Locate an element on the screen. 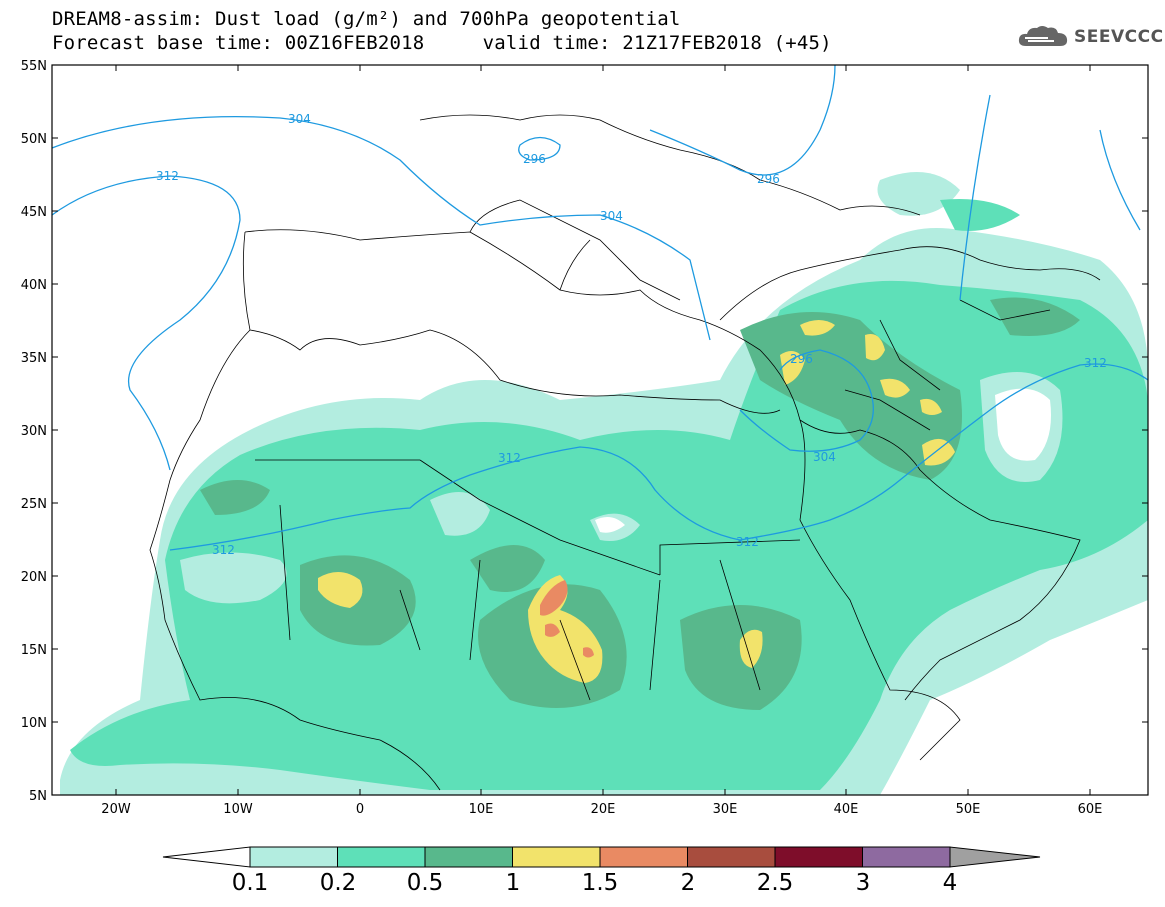 The height and width of the screenshot is (907, 1165). seevccc-logo: SEEVCCC is located at coordinates (1091, 37).